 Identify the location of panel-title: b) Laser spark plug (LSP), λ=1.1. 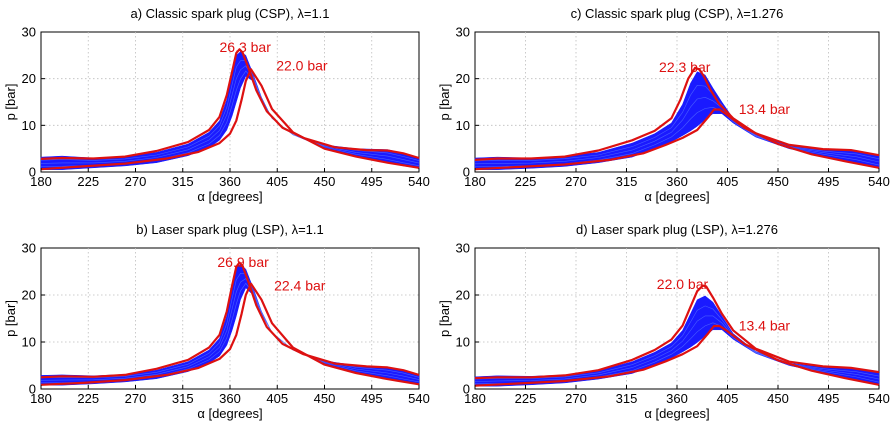
(230, 229).